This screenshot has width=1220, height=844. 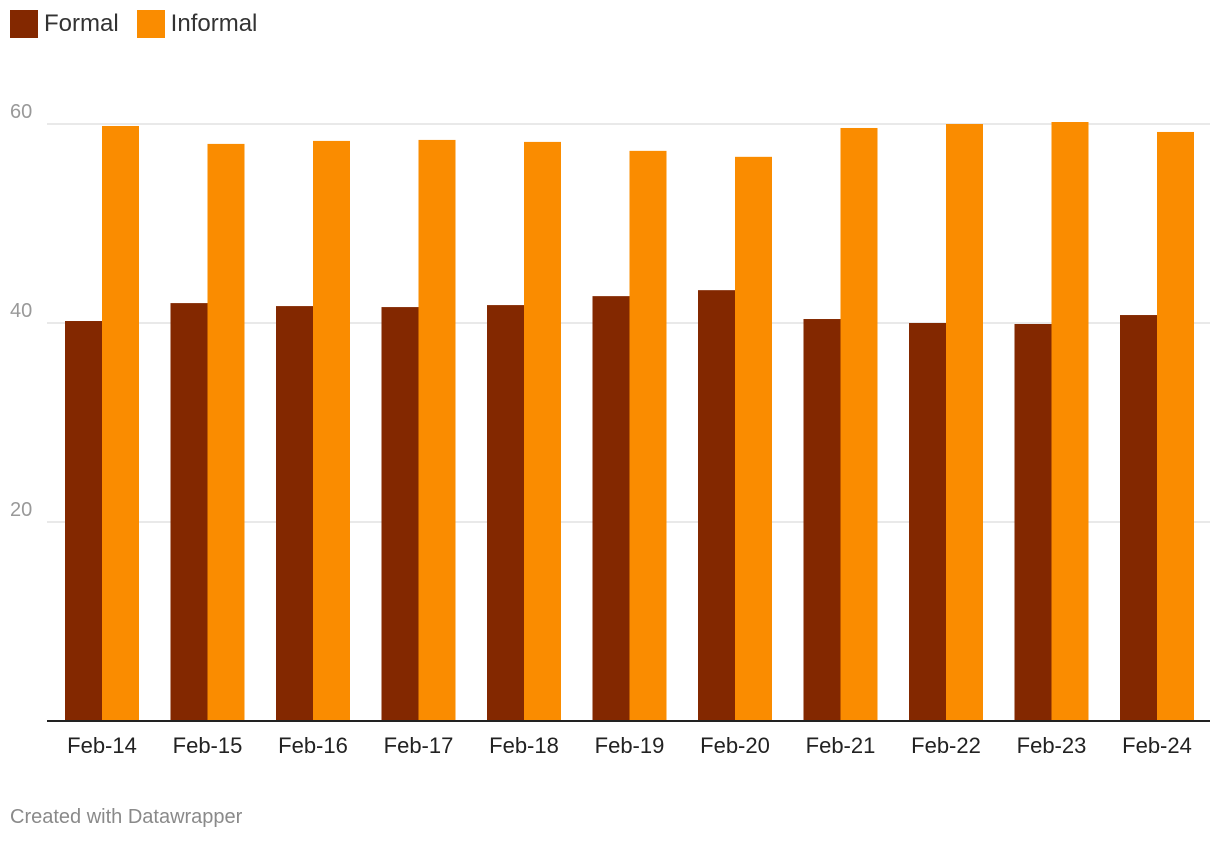 What do you see at coordinates (630, 745) in the screenshot?
I see `x-tick-label: Feb-19` at bounding box center [630, 745].